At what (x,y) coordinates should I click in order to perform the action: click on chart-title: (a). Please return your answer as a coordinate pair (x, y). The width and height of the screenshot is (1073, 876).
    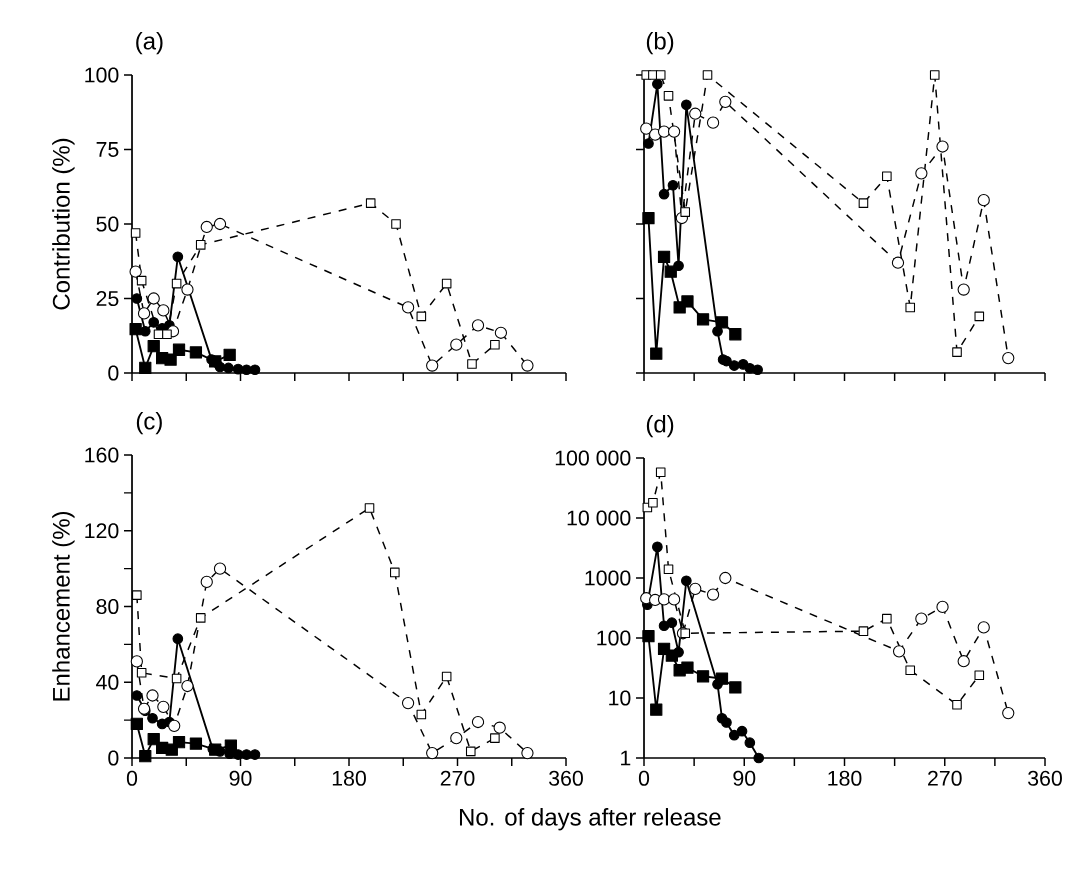
    Looking at the image, I should click on (149, 43).